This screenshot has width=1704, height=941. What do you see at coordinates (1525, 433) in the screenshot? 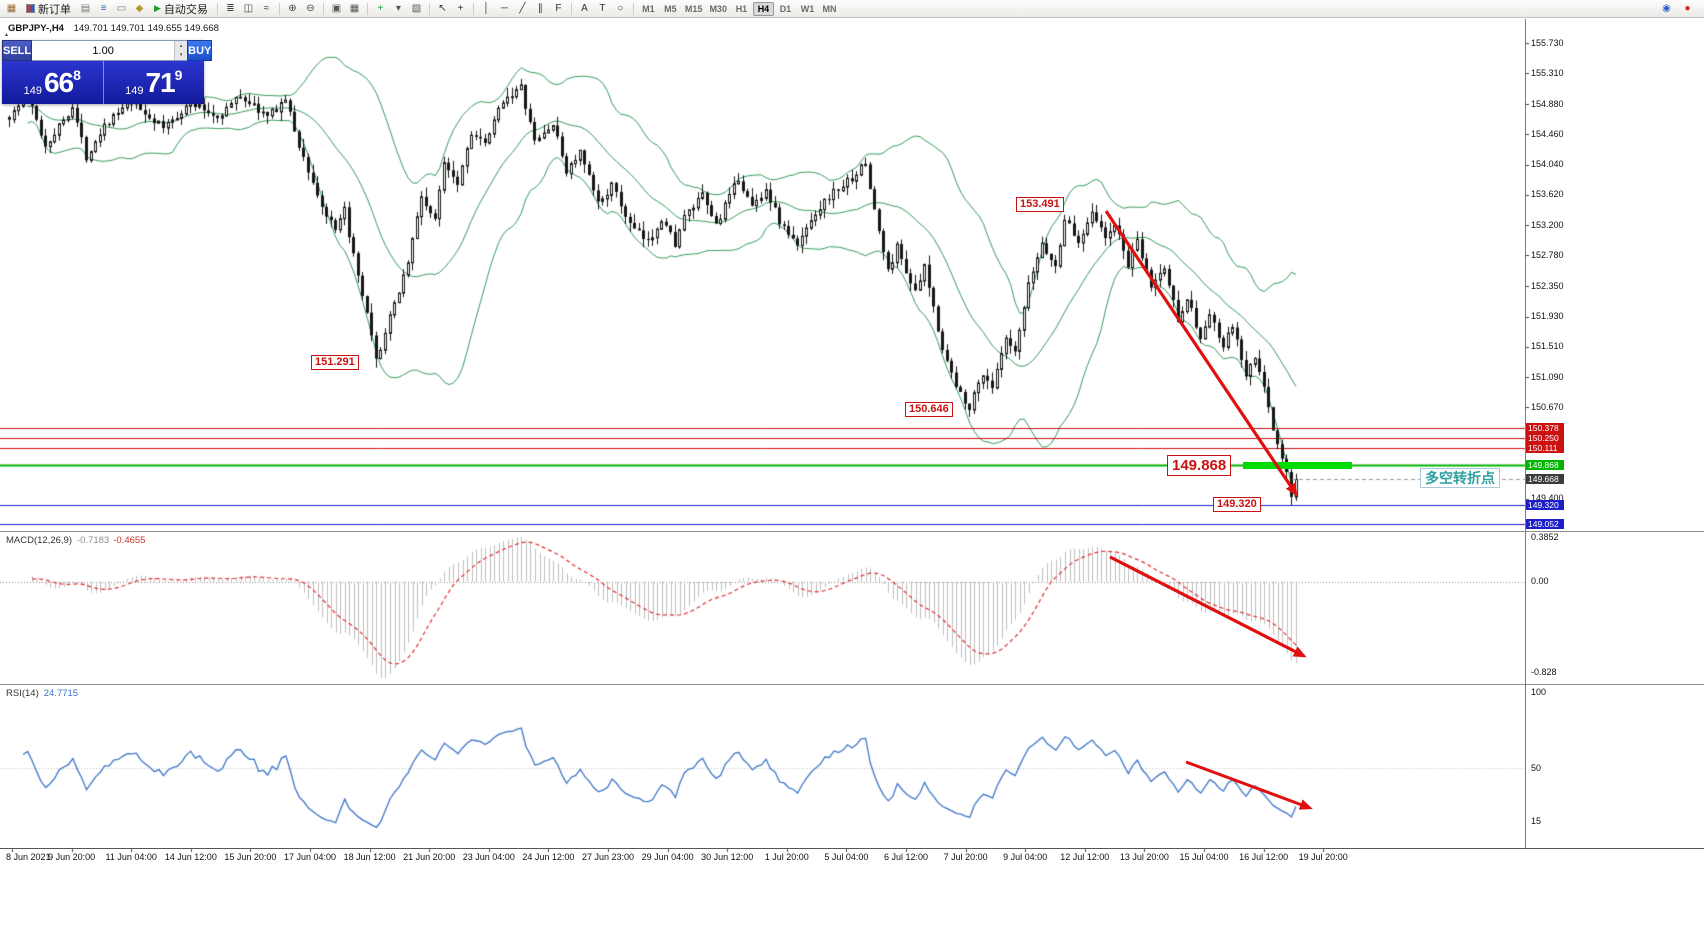
I see `price-scale-separator` at bounding box center [1525, 433].